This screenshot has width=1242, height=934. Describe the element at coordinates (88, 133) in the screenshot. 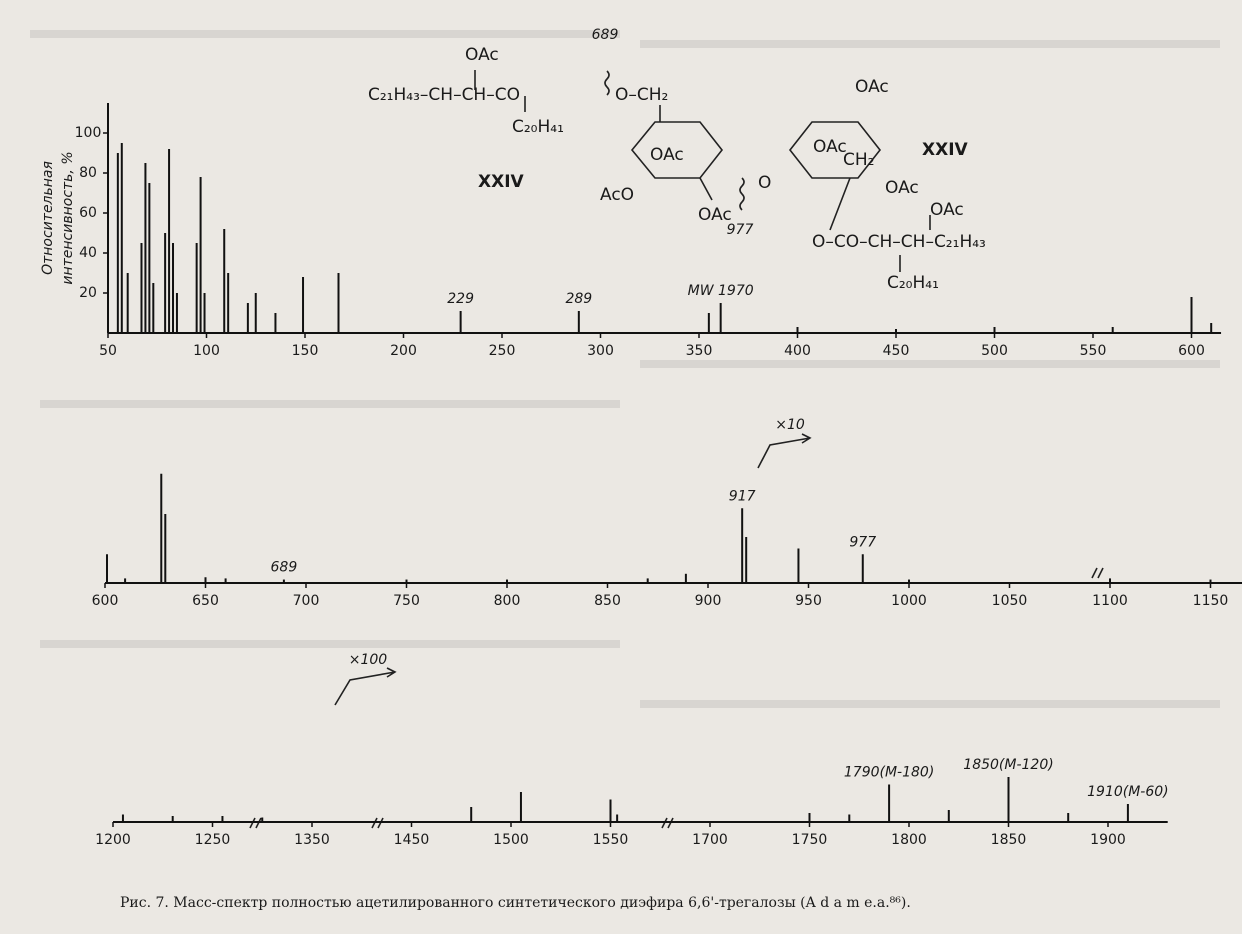

I see `y-tick-label: 100` at that location.